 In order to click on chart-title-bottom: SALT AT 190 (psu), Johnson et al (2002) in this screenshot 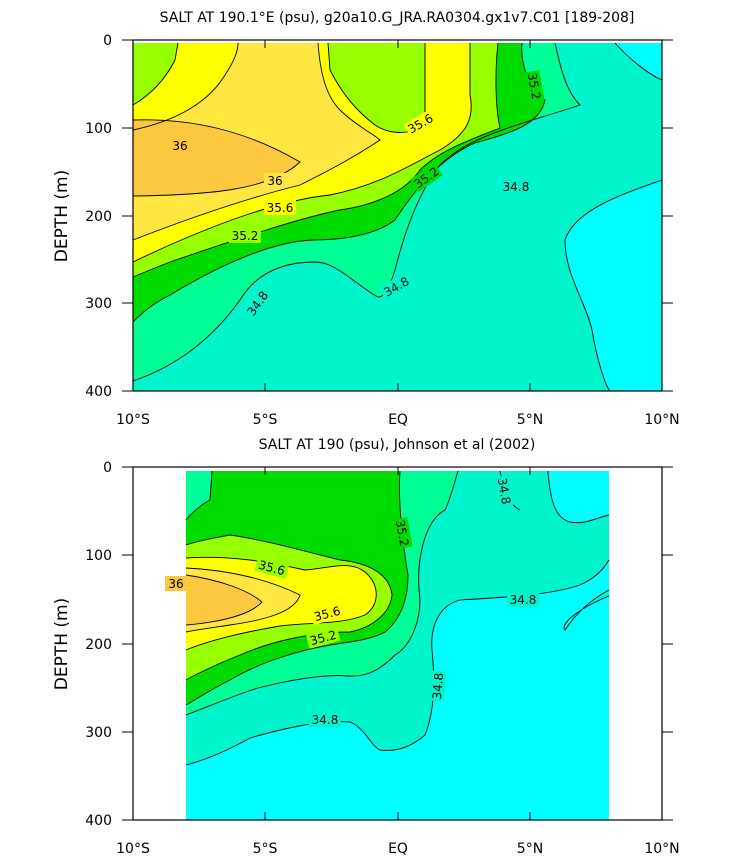, I will do `click(397, 445)`.